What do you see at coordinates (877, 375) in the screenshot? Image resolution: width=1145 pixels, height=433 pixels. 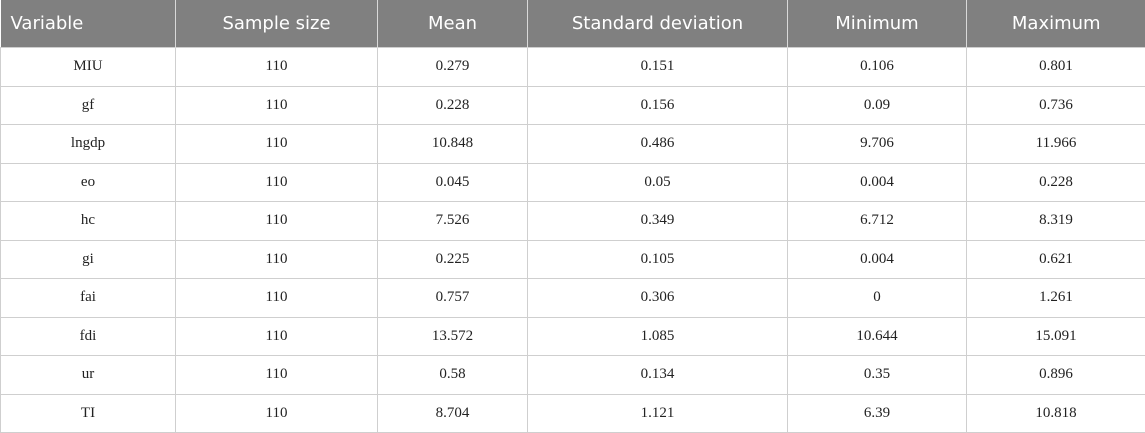 I see `table-cell: 0.35` at bounding box center [877, 375].